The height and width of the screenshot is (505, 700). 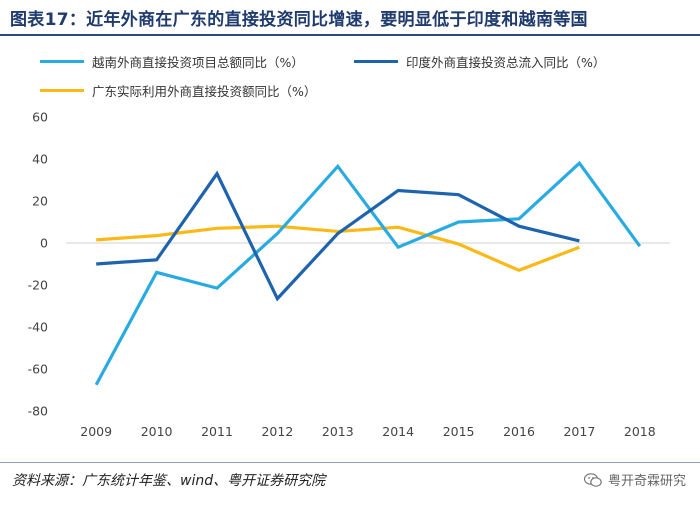 What do you see at coordinates (398, 431) in the screenshot?
I see `x-tick-label: 2014` at bounding box center [398, 431].